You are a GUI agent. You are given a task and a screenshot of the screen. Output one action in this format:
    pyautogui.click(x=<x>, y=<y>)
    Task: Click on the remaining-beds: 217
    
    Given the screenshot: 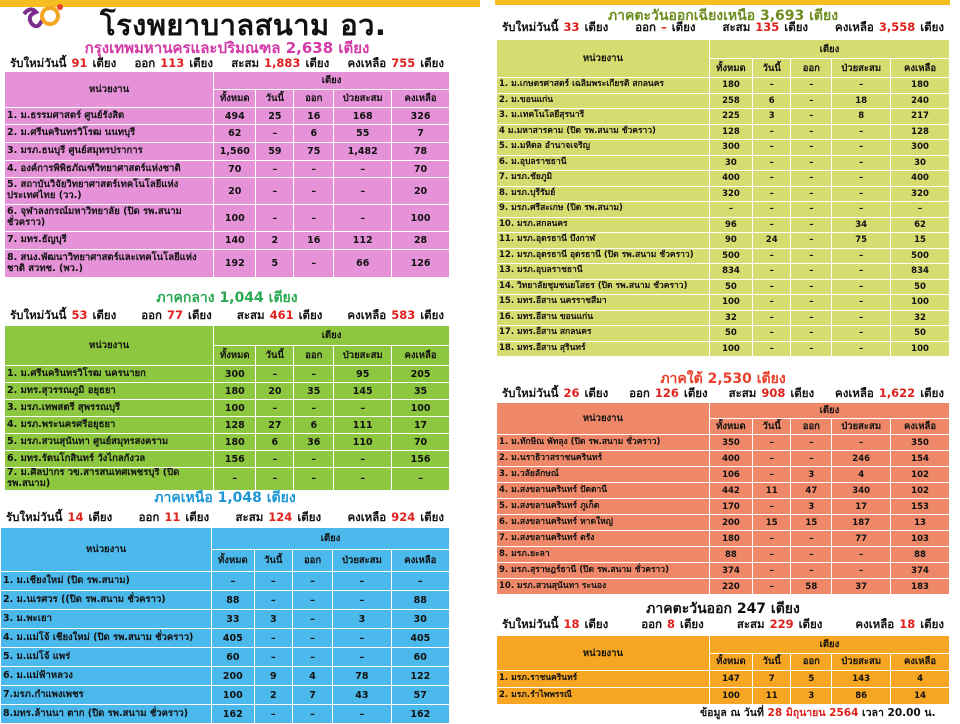 What is the action you would take?
    pyautogui.click(x=920, y=116)
    